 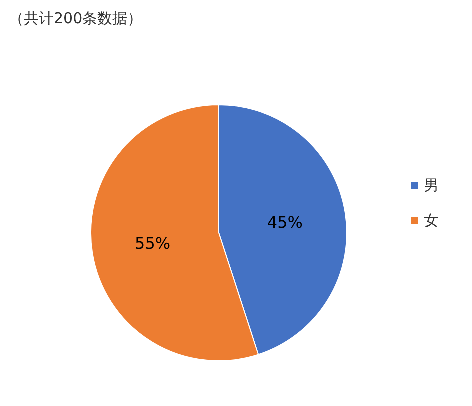 I want to click on data-label: 55%, so click(x=153, y=243).